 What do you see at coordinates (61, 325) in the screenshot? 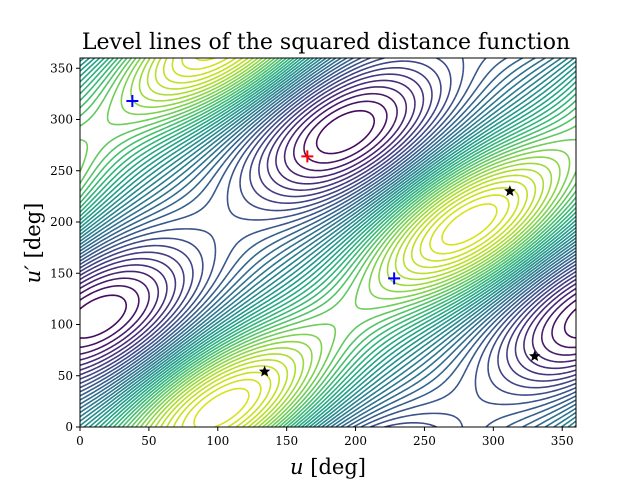
I see `y-tick-label-2: 100` at bounding box center [61, 325].